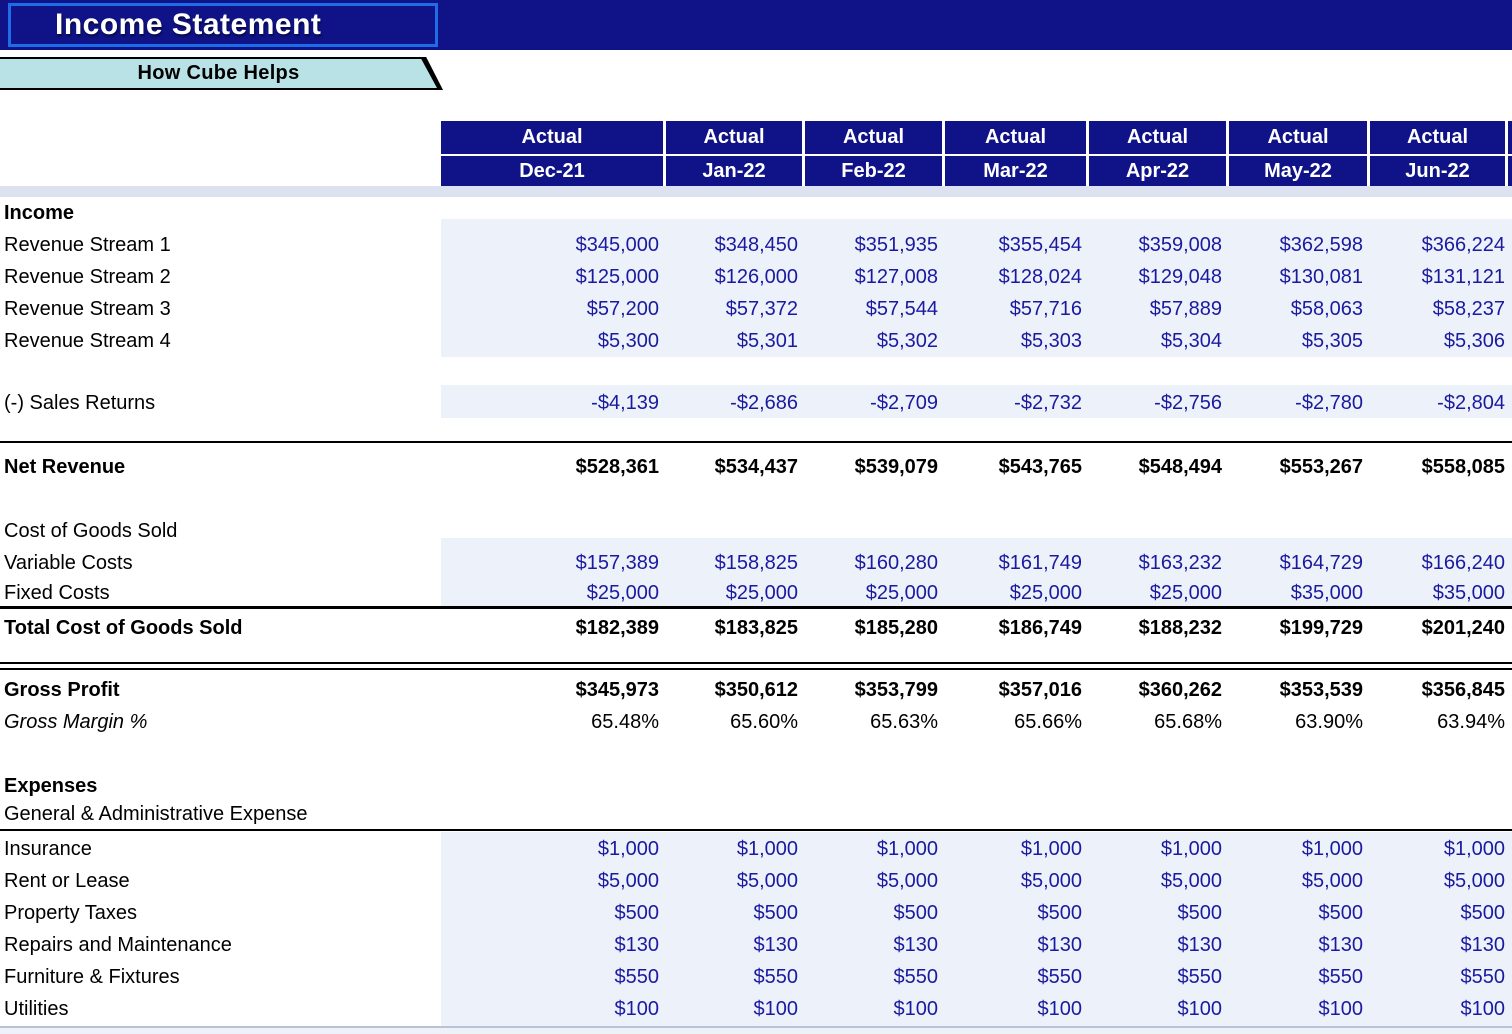 This screenshot has width=1512, height=1034. I want to click on cell: $5,300, so click(628, 341).